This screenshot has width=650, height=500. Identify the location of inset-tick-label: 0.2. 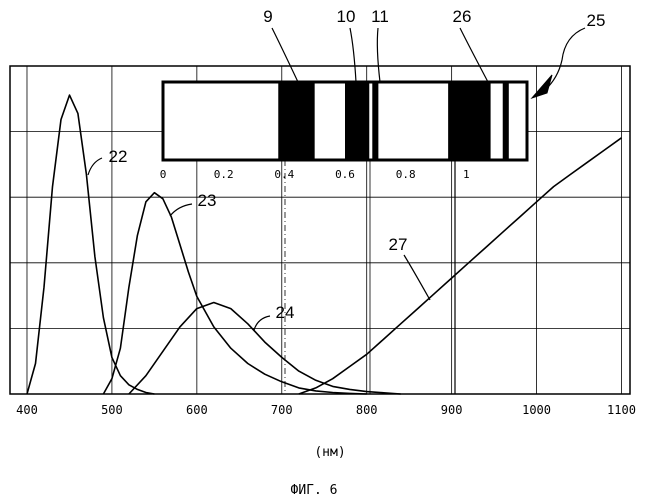
(224, 174).